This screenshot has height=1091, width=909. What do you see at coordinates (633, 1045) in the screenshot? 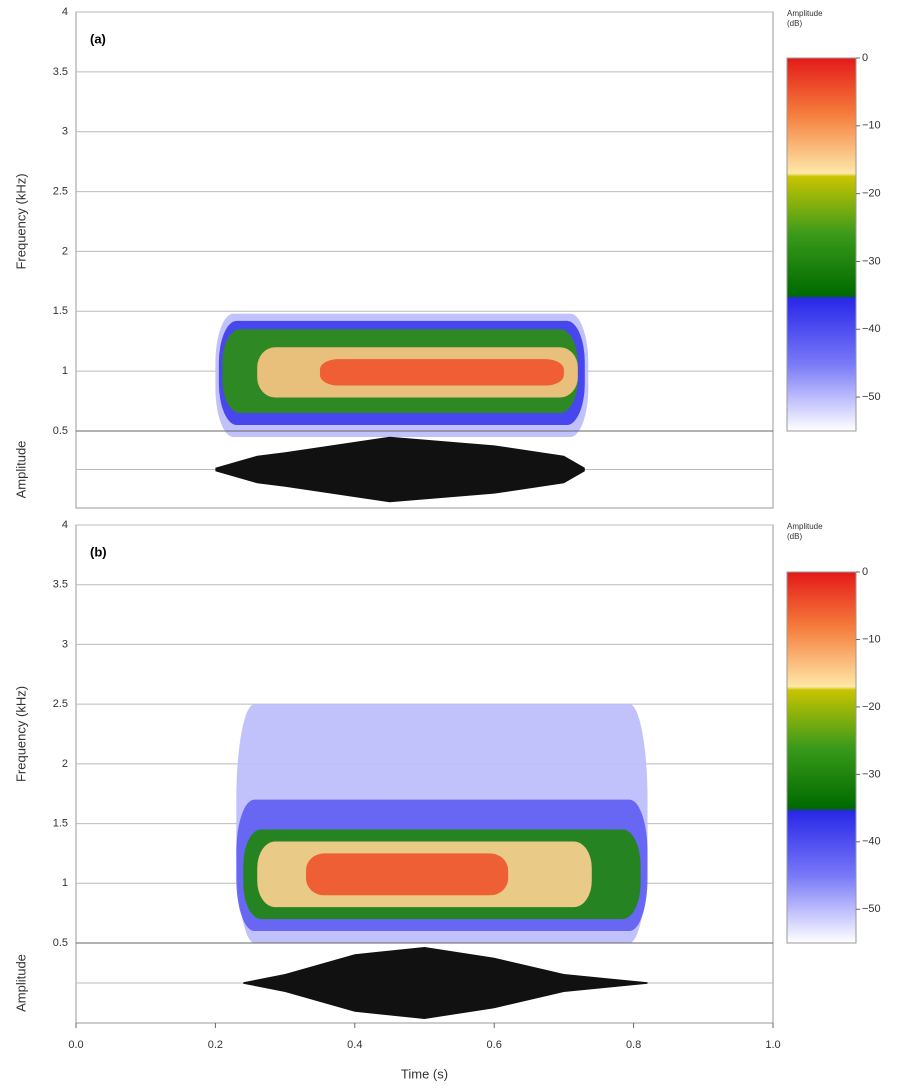
I see `x-tick-label: 0.8` at bounding box center [633, 1045].